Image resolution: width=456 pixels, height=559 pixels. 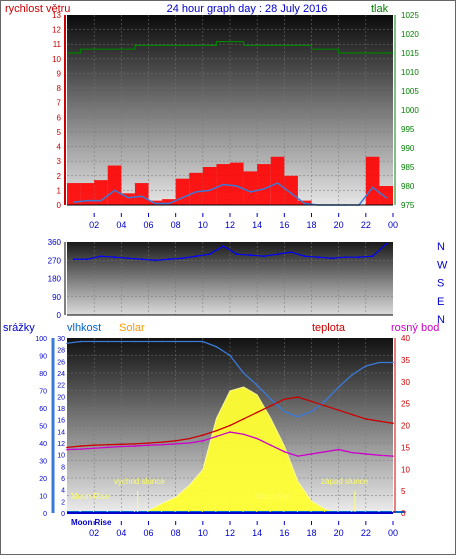 I want to click on compass-label: W, so click(x=442, y=265).